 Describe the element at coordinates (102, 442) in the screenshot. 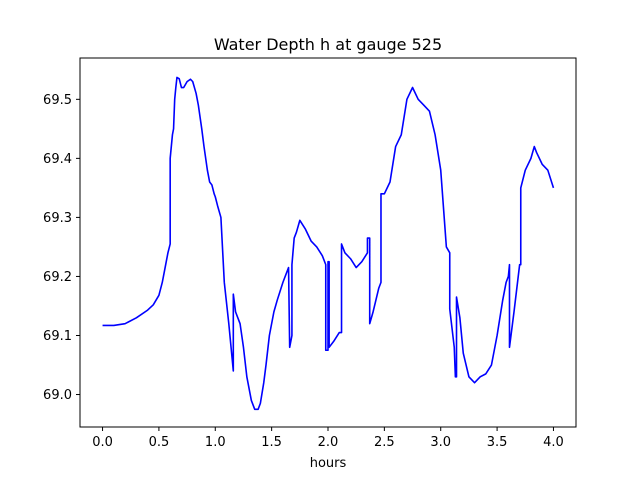

I see `x-tick-label: 0.0` at that location.